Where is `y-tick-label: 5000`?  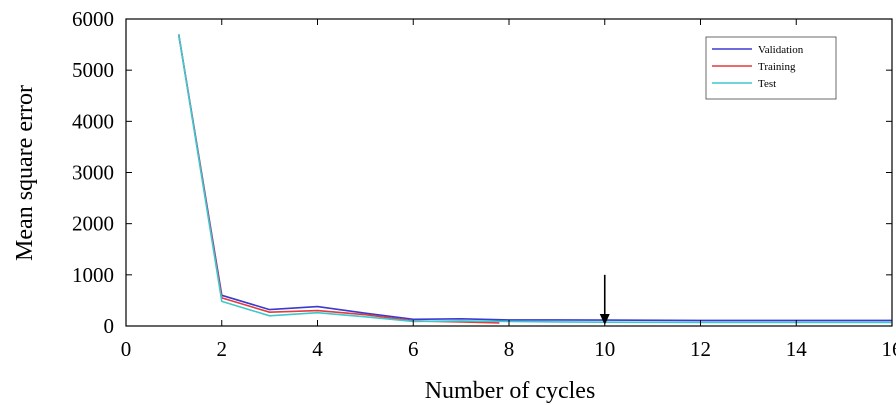 y-tick-label: 5000 is located at coordinates (93, 70).